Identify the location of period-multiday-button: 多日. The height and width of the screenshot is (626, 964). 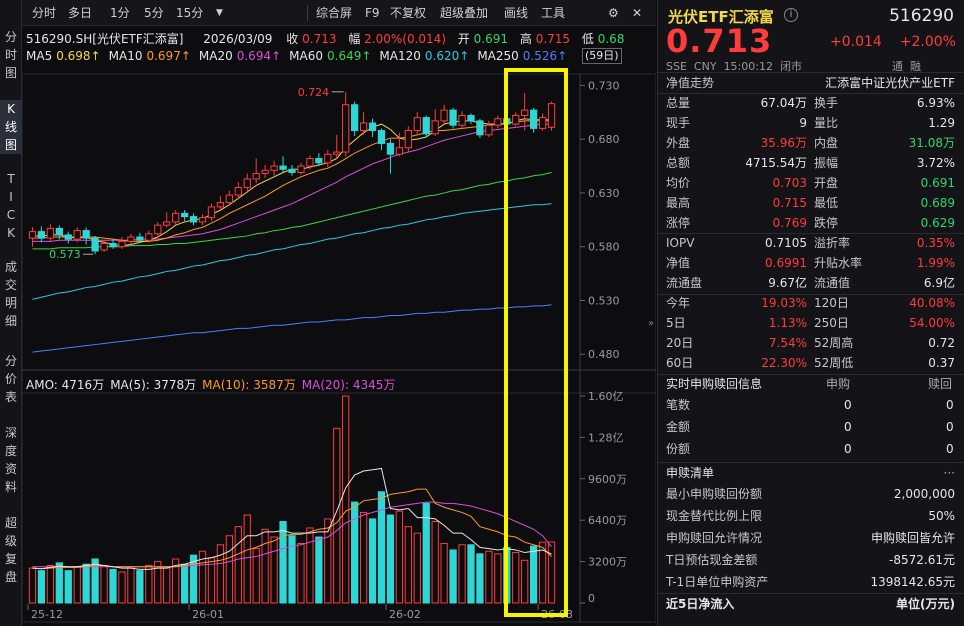
(80, 13).